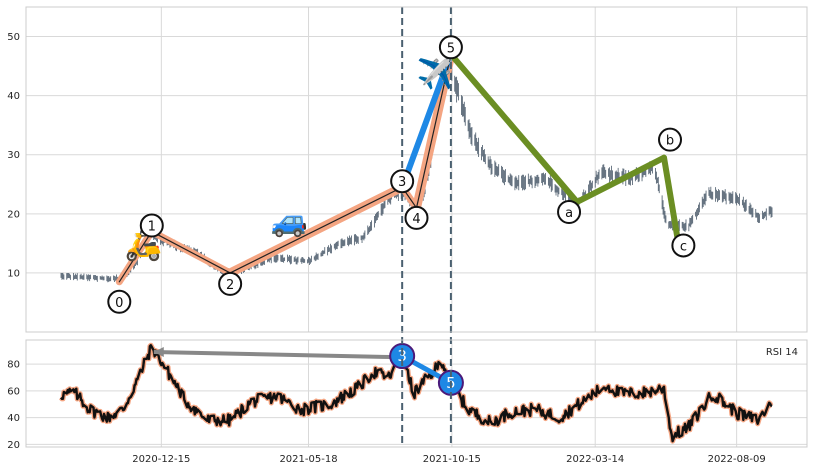 The width and height of the screenshot is (813, 471). What do you see at coordinates (737, 459) in the screenshot?
I see `xtick-2022-08-09: 2022-08-09` at bounding box center [737, 459].